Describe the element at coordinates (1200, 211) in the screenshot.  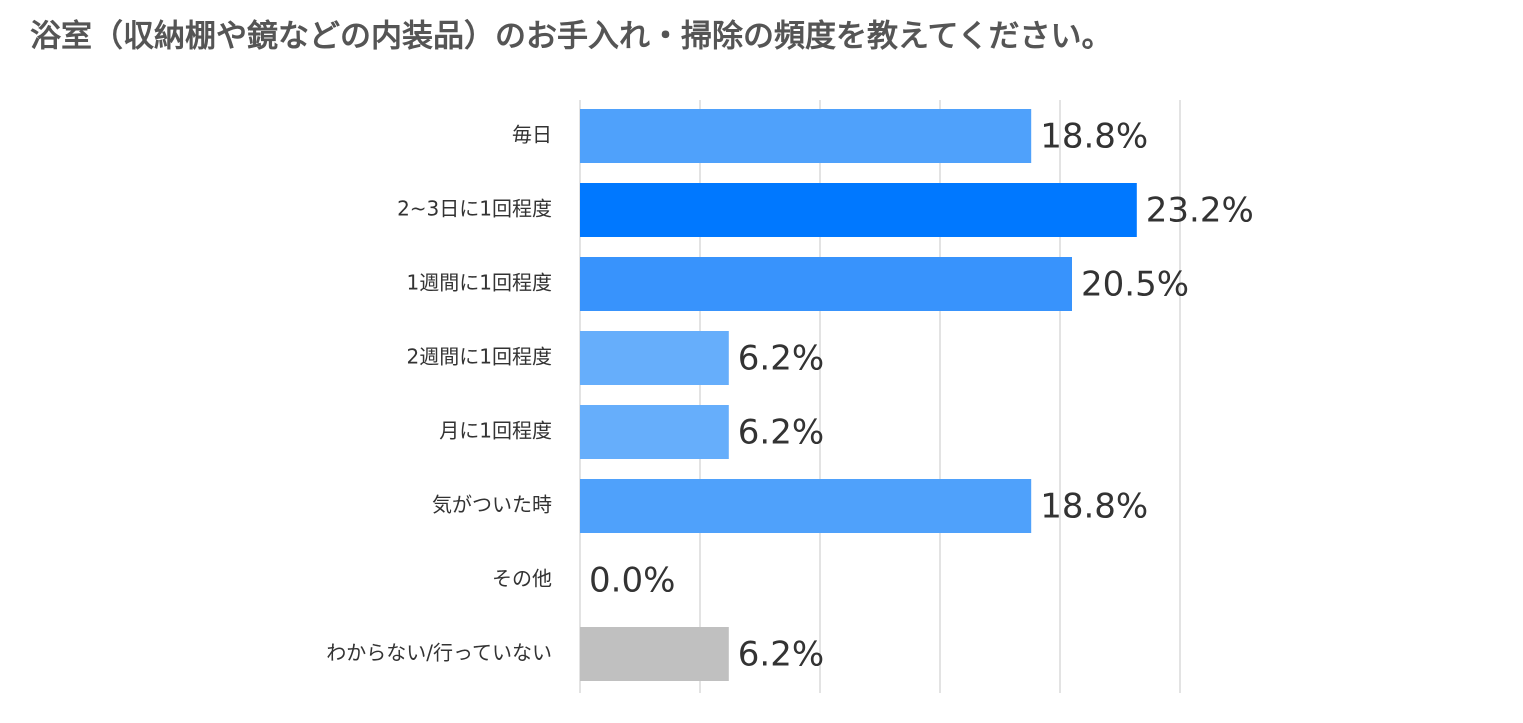
I see `value-label: 23.2%` at that location.